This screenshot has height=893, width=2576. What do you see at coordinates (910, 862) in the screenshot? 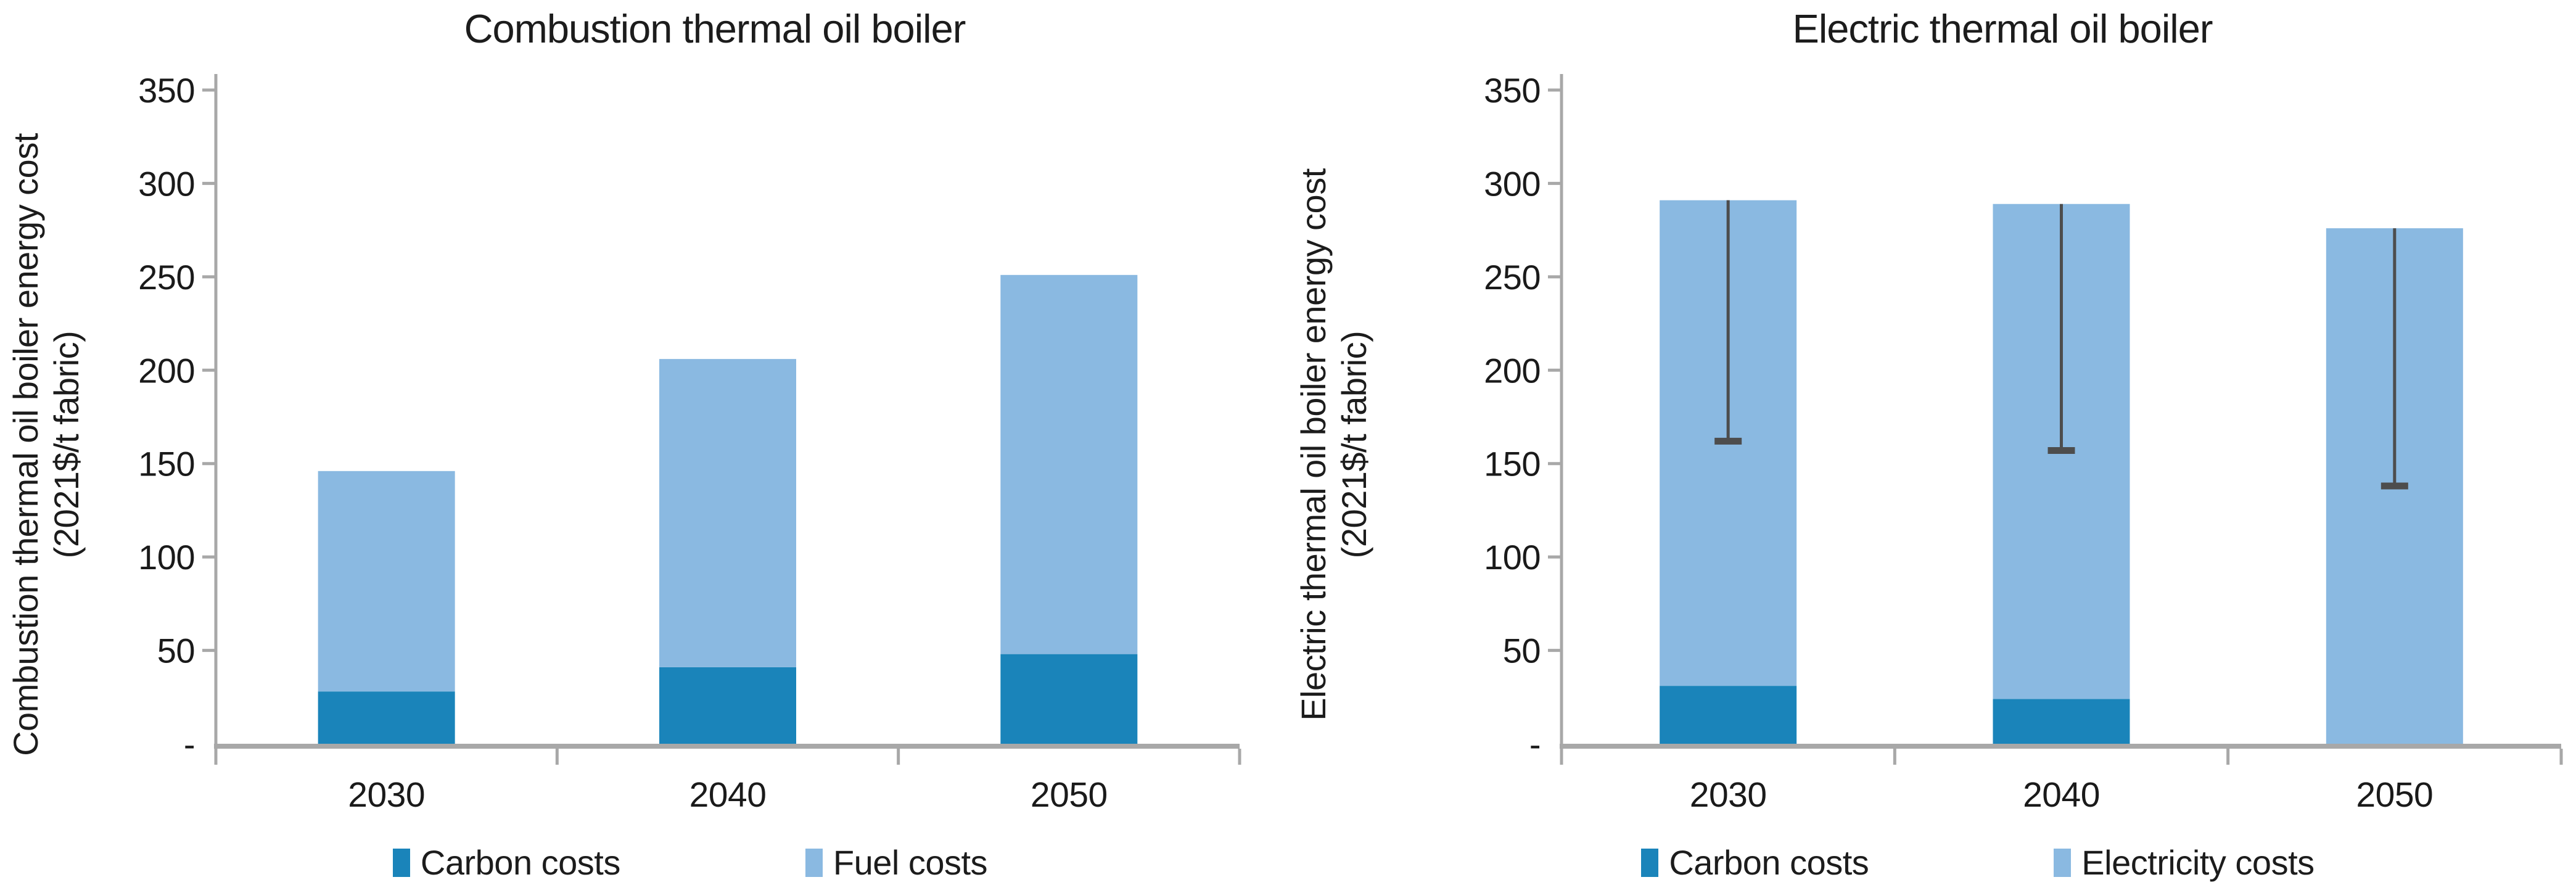
I see `legend-label-fuel-costs: Fuel costs` at bounding box center [910, 862].